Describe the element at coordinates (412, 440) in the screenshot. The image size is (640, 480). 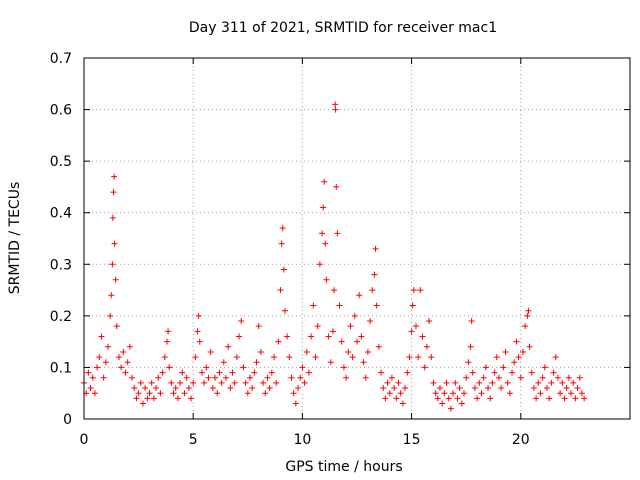
I see `x-tick-label: 15` at that location.